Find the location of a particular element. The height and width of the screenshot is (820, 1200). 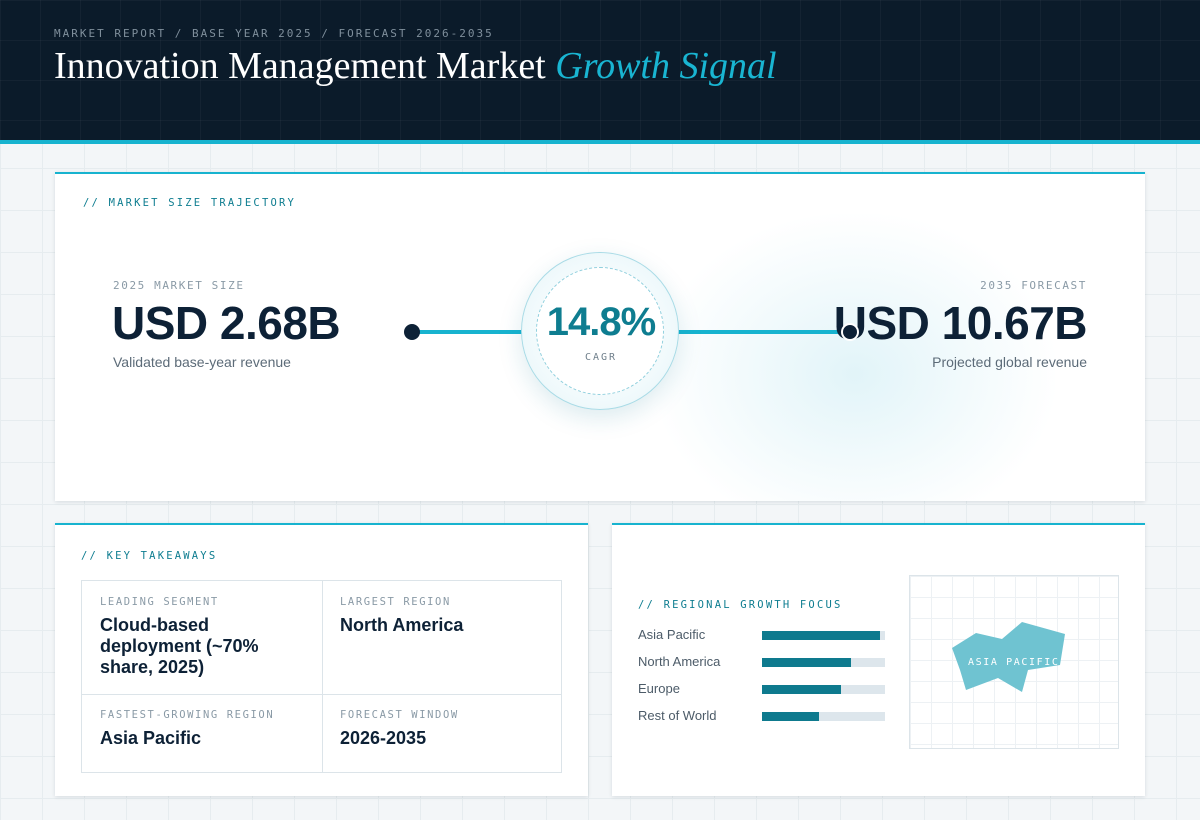

cagr-value: 14.8% is located at coordinates (601, 322).